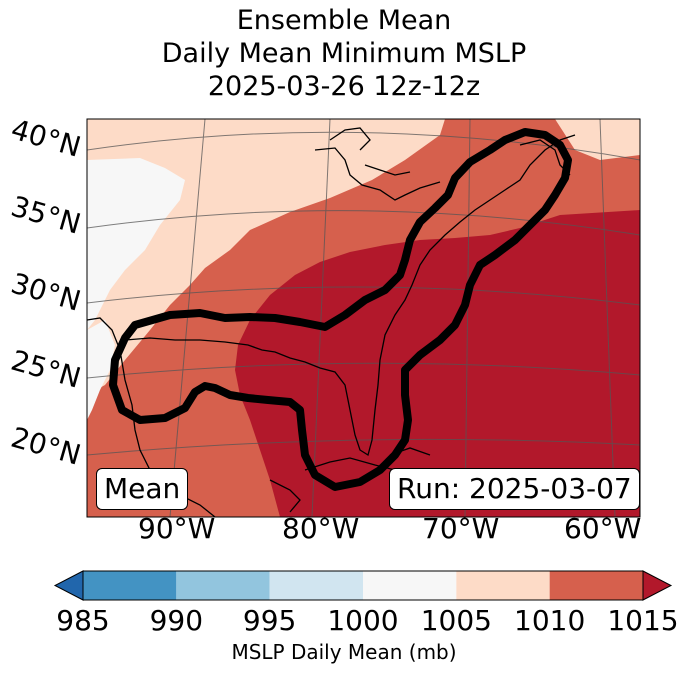  What do you see at coordinates (514, 489) in the screenshot?
I see `run-date-box: Run: 2025-03-07` at bounding box center [514, 489].